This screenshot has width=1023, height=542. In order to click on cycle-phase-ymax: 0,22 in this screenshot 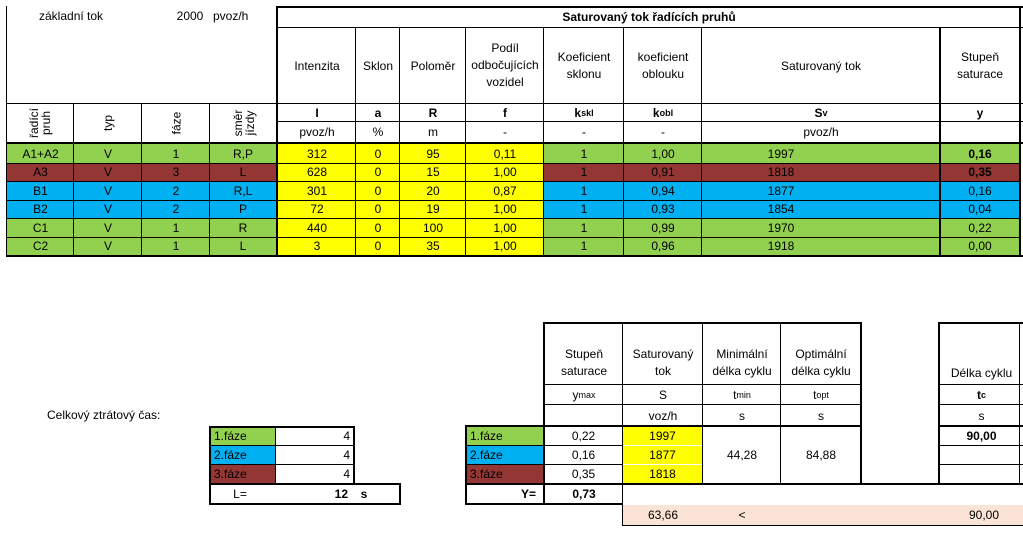, I will do `click(583, 436)`.